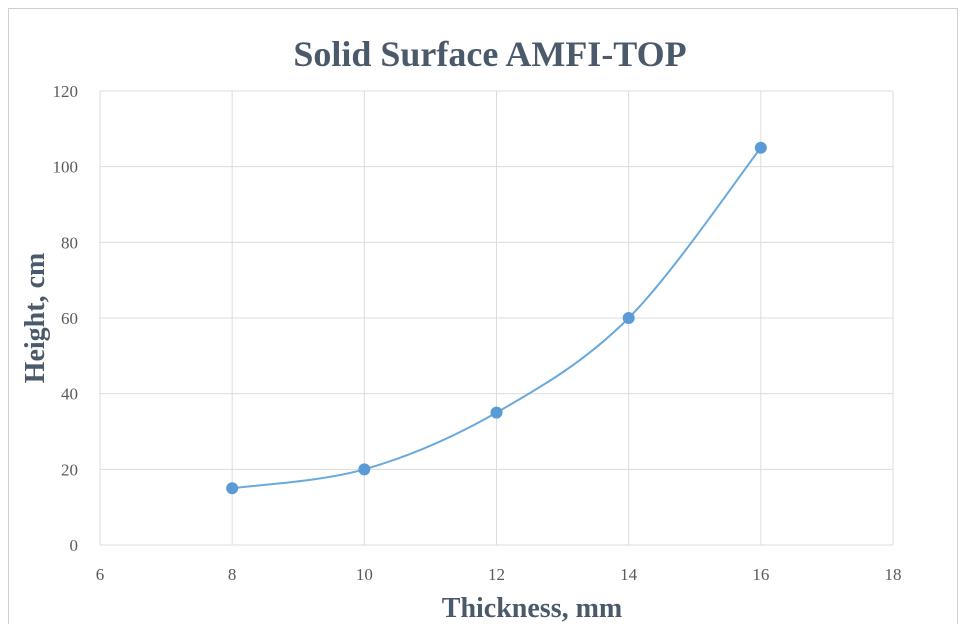 The height and width of the screenshot is (628, 961). What do you see at coordinates (69, 318) in the screenshot?
I see `y-tick-label: 60` at bounding box center [69, 318].